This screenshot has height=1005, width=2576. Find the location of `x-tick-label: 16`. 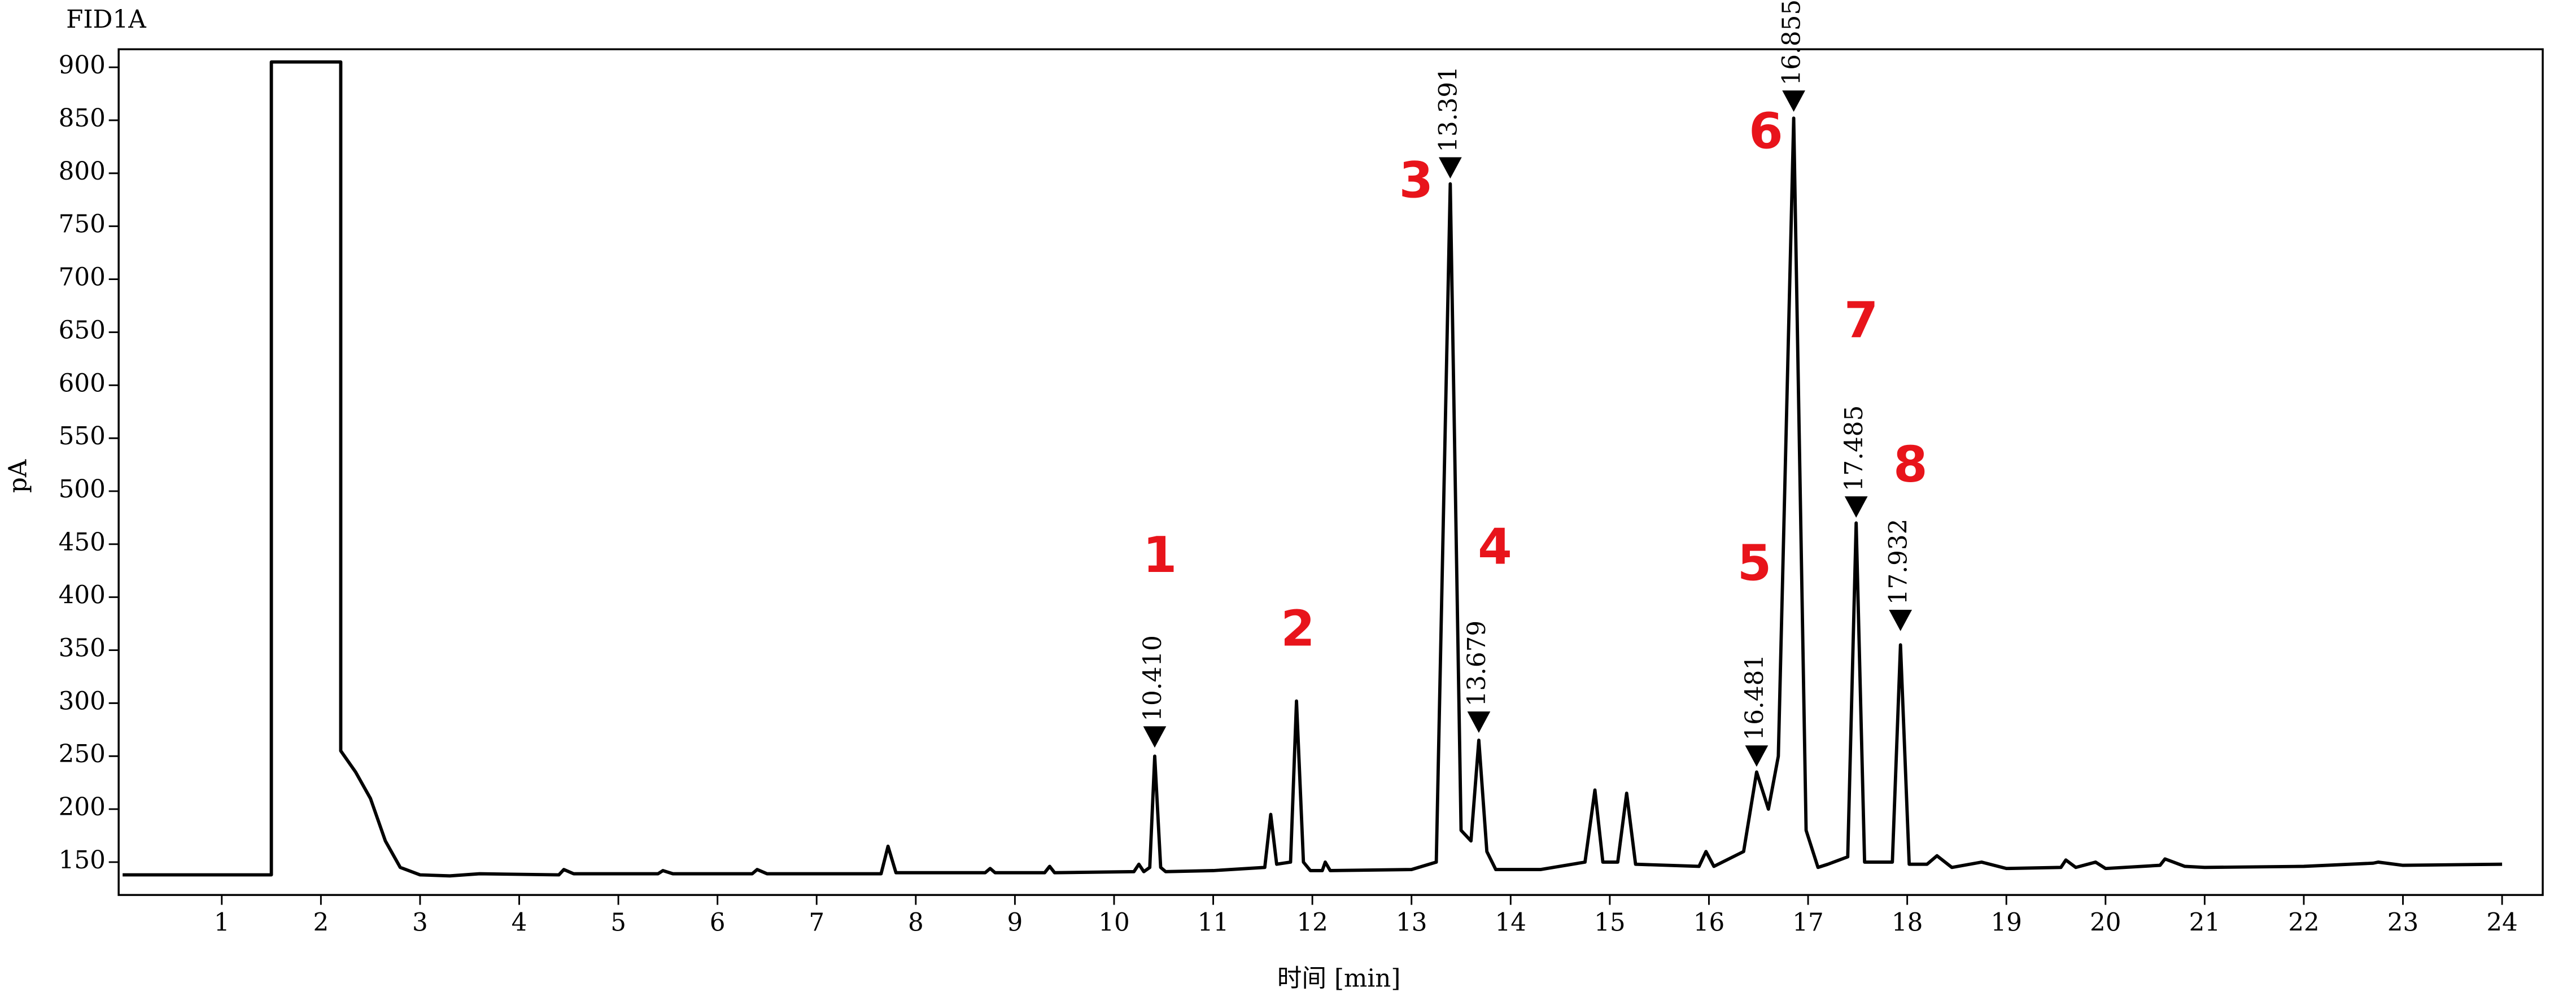

x-tick-label: 16 is located at coordinates (1709, 922).